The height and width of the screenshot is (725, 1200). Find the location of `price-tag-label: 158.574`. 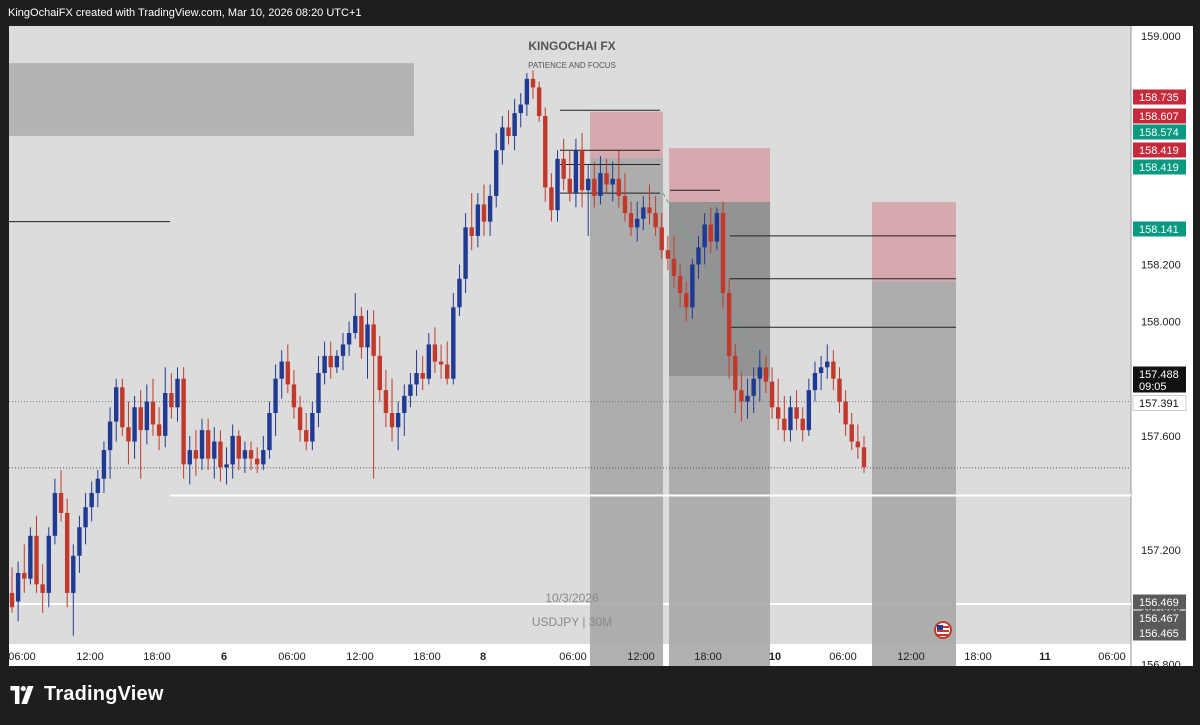

price-tag-label: 158.574 is located at coordinates (1159, 133).